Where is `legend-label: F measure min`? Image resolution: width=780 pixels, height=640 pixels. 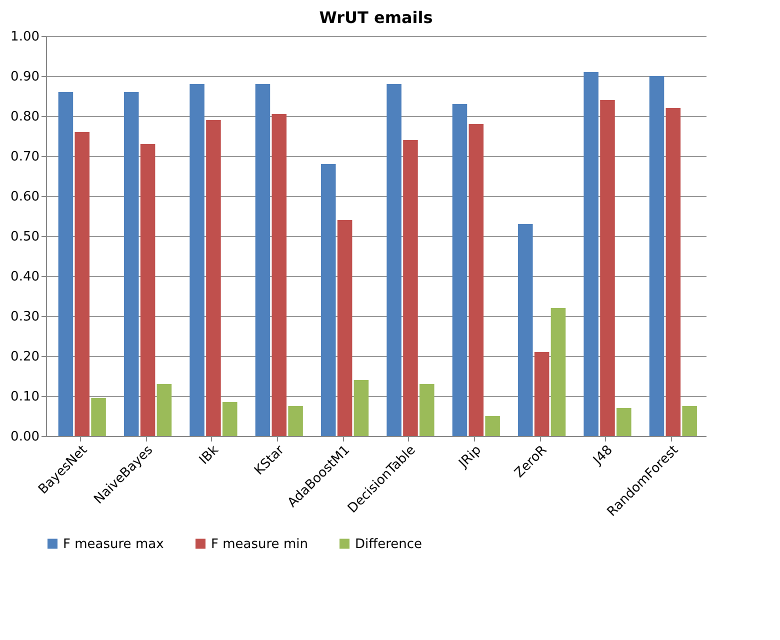
legend-label: F measure min is located at coordinates (259, 544).